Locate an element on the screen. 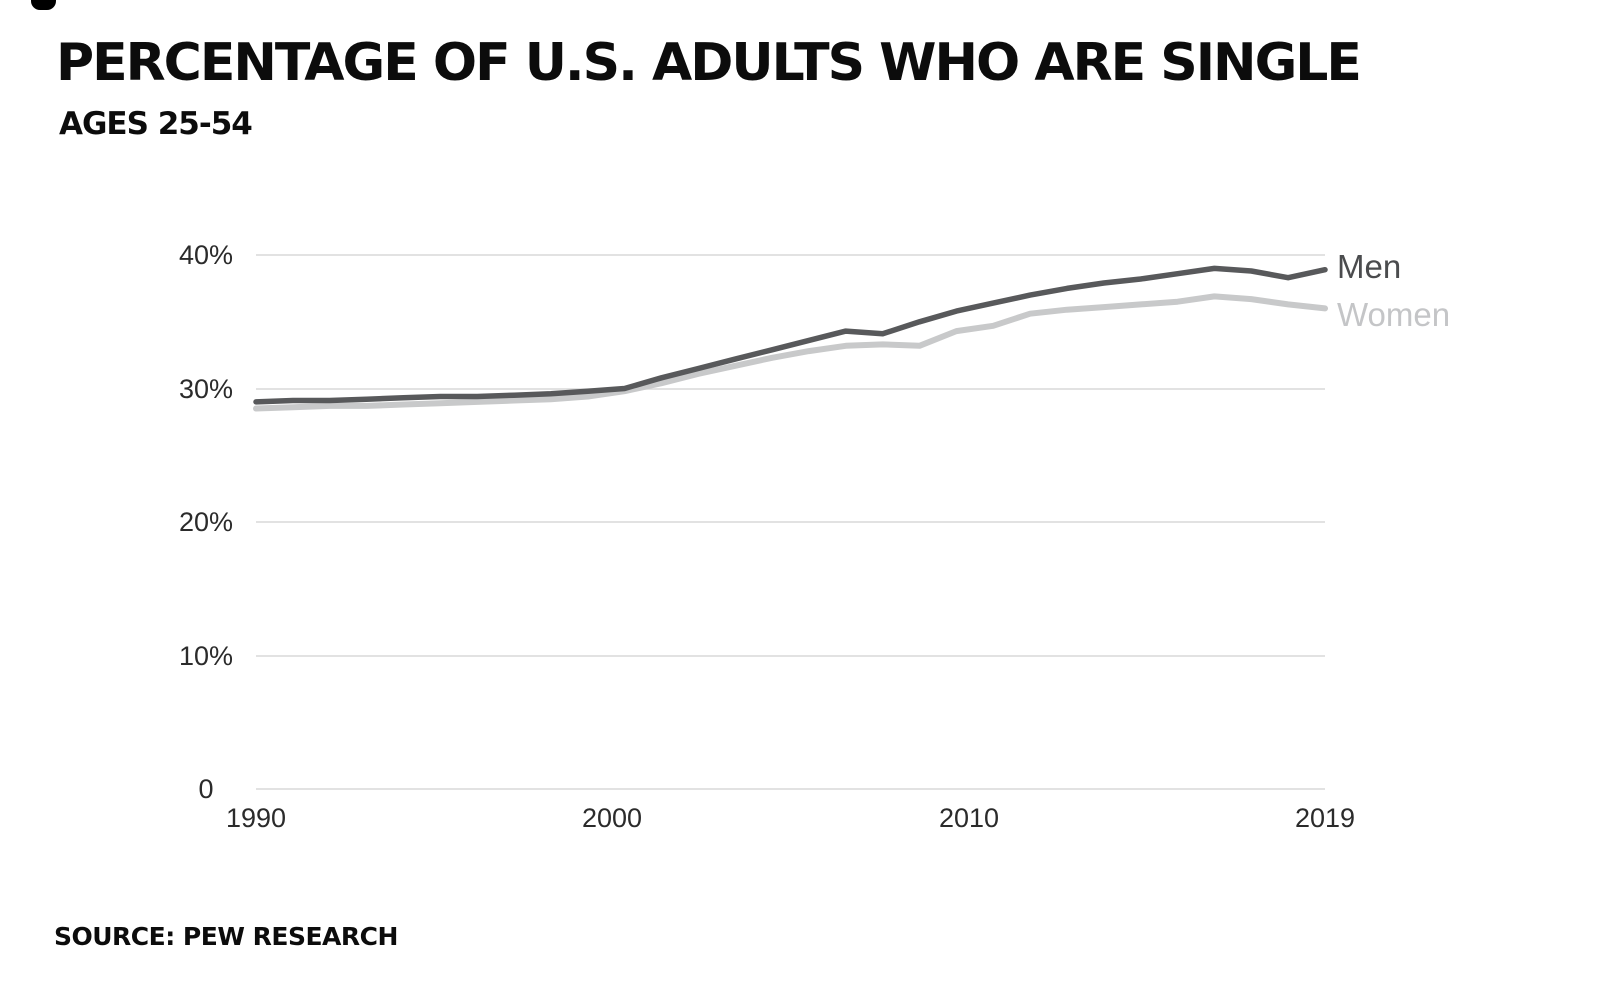  y-tick-label: 20% is located at coordinates (206, 522).